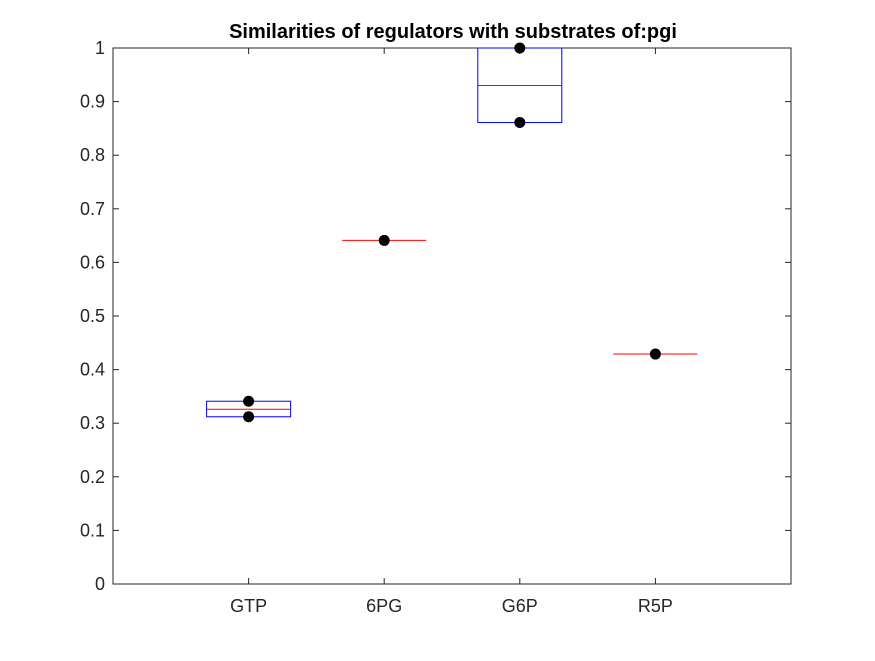 The height and width of the screenshot is (661, 875). What do you see at coordinates (520, 606) in the screenshot?
I see `x-tick-label: G6P` at bounding box center [520, 606].